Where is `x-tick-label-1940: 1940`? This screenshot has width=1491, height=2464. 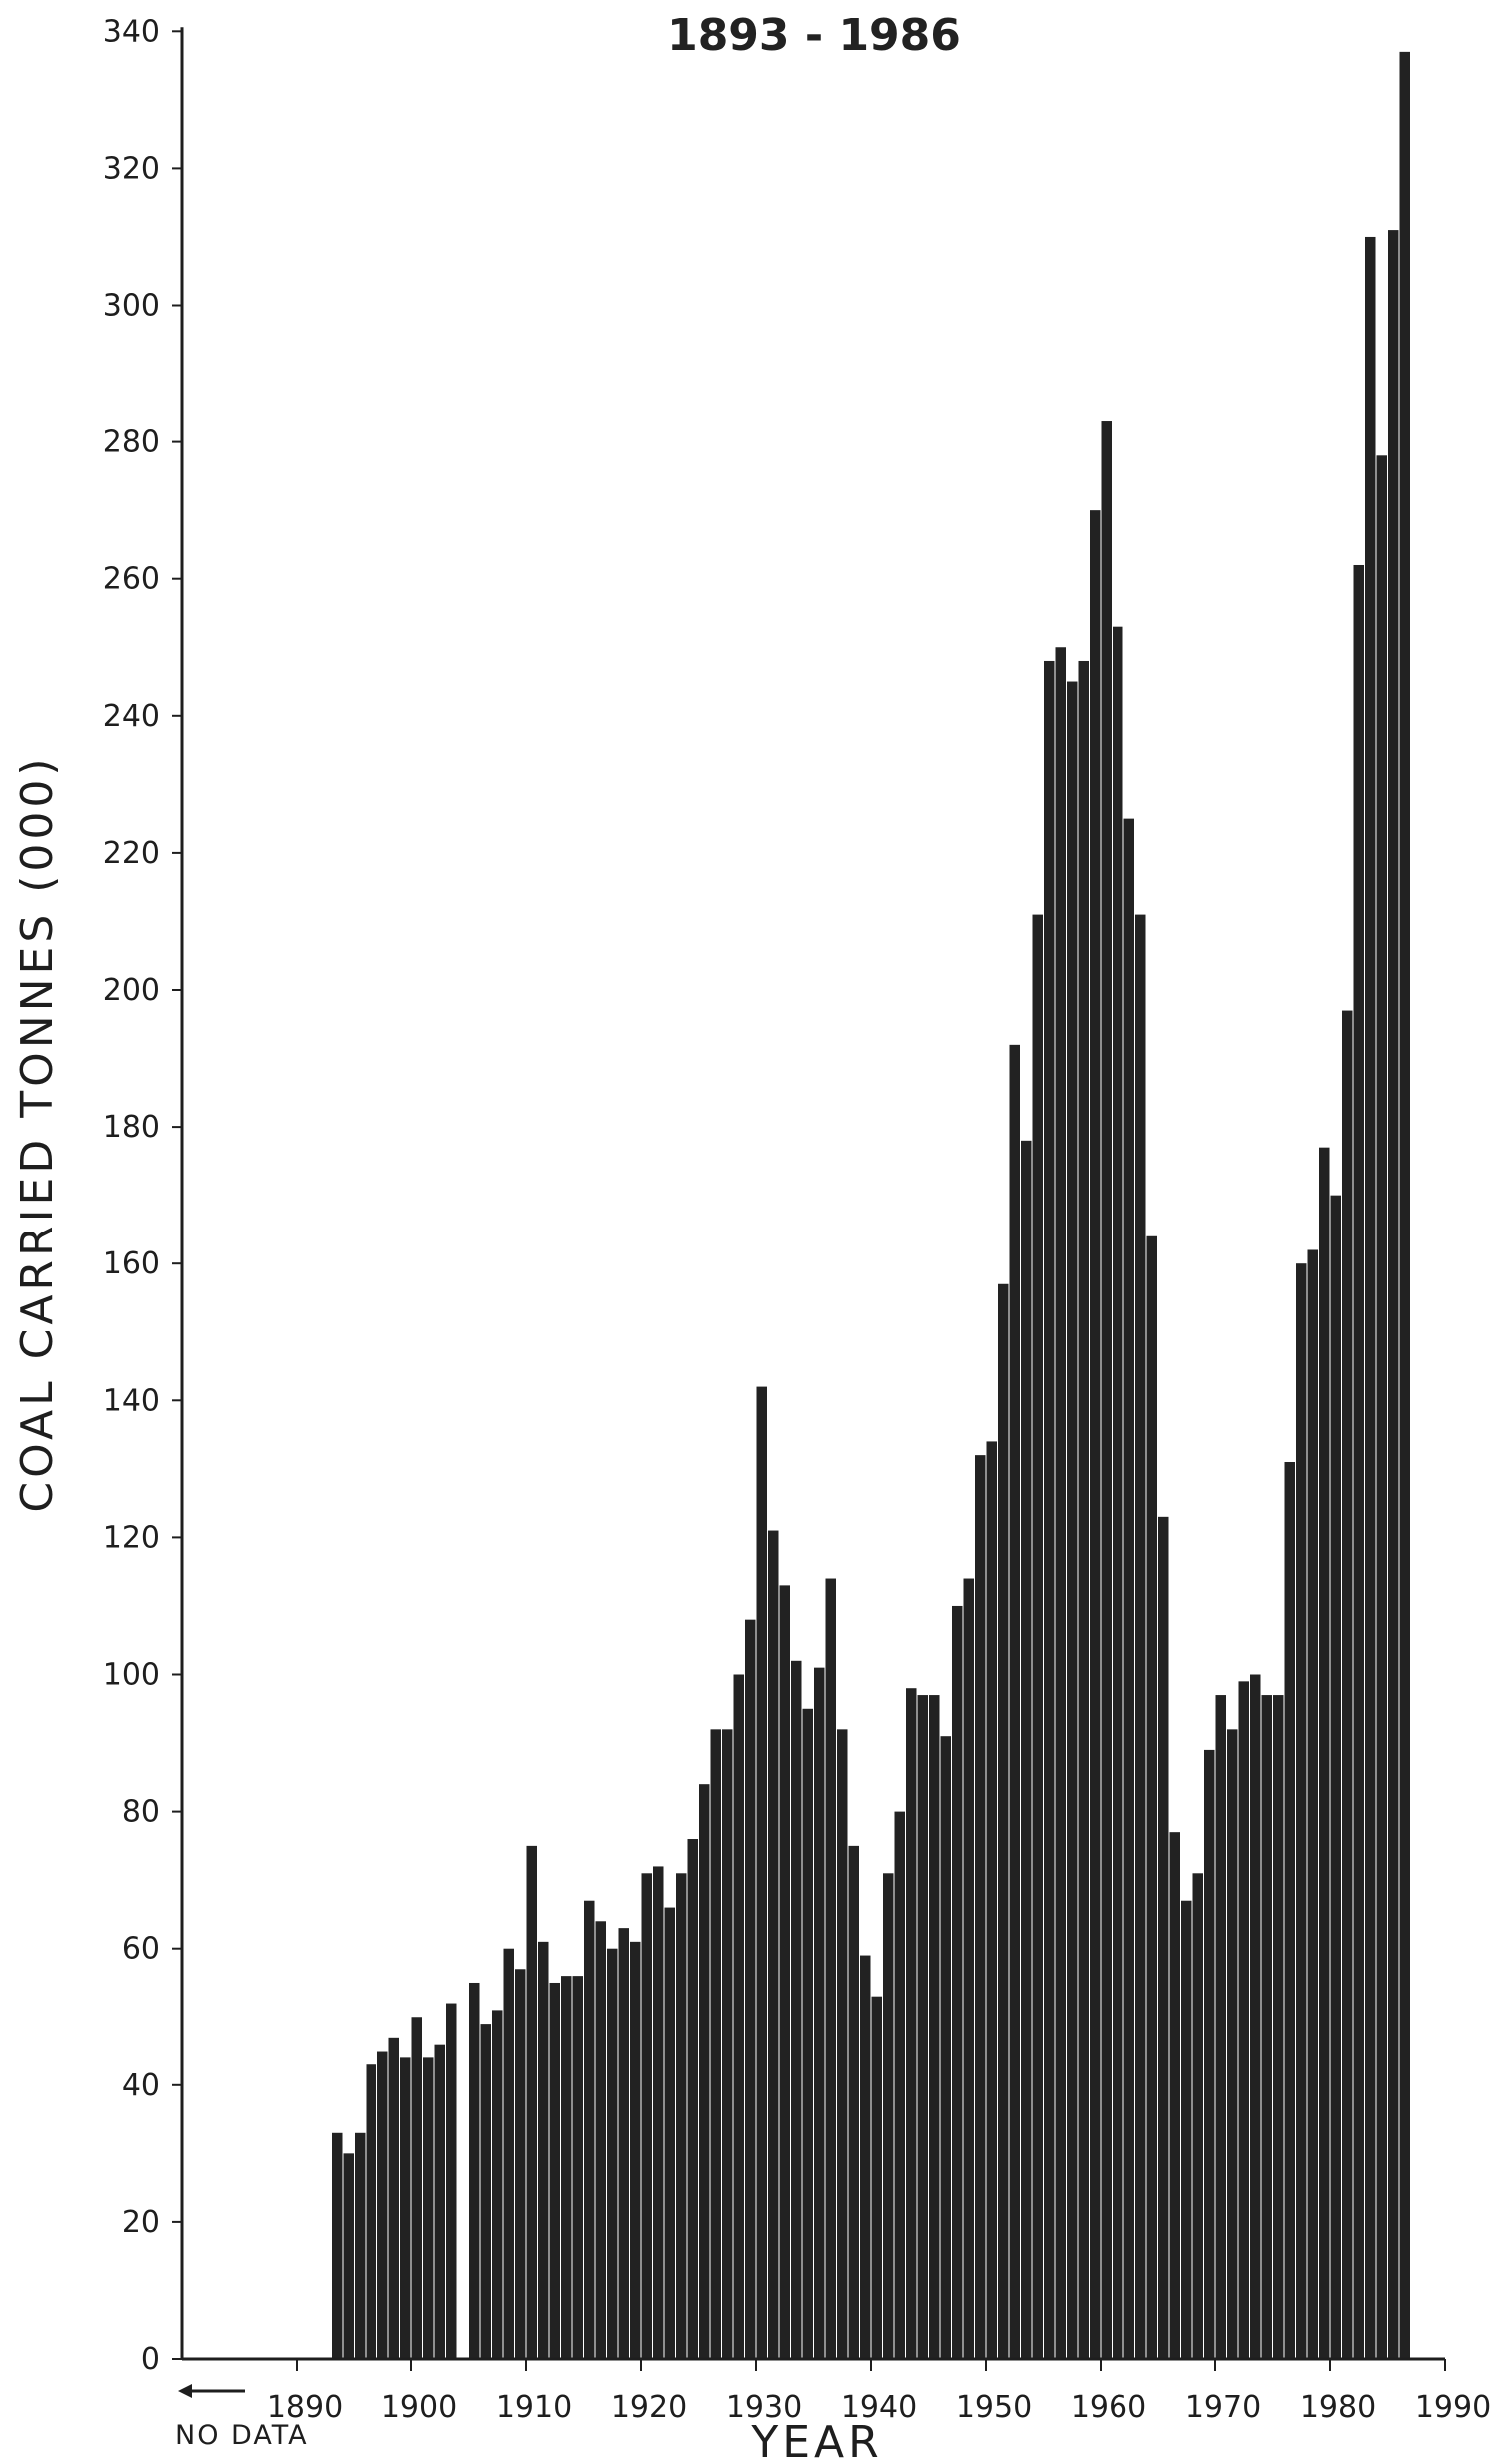
x-tick-label-1940: 1940 is located at coordinates (879, 2407).